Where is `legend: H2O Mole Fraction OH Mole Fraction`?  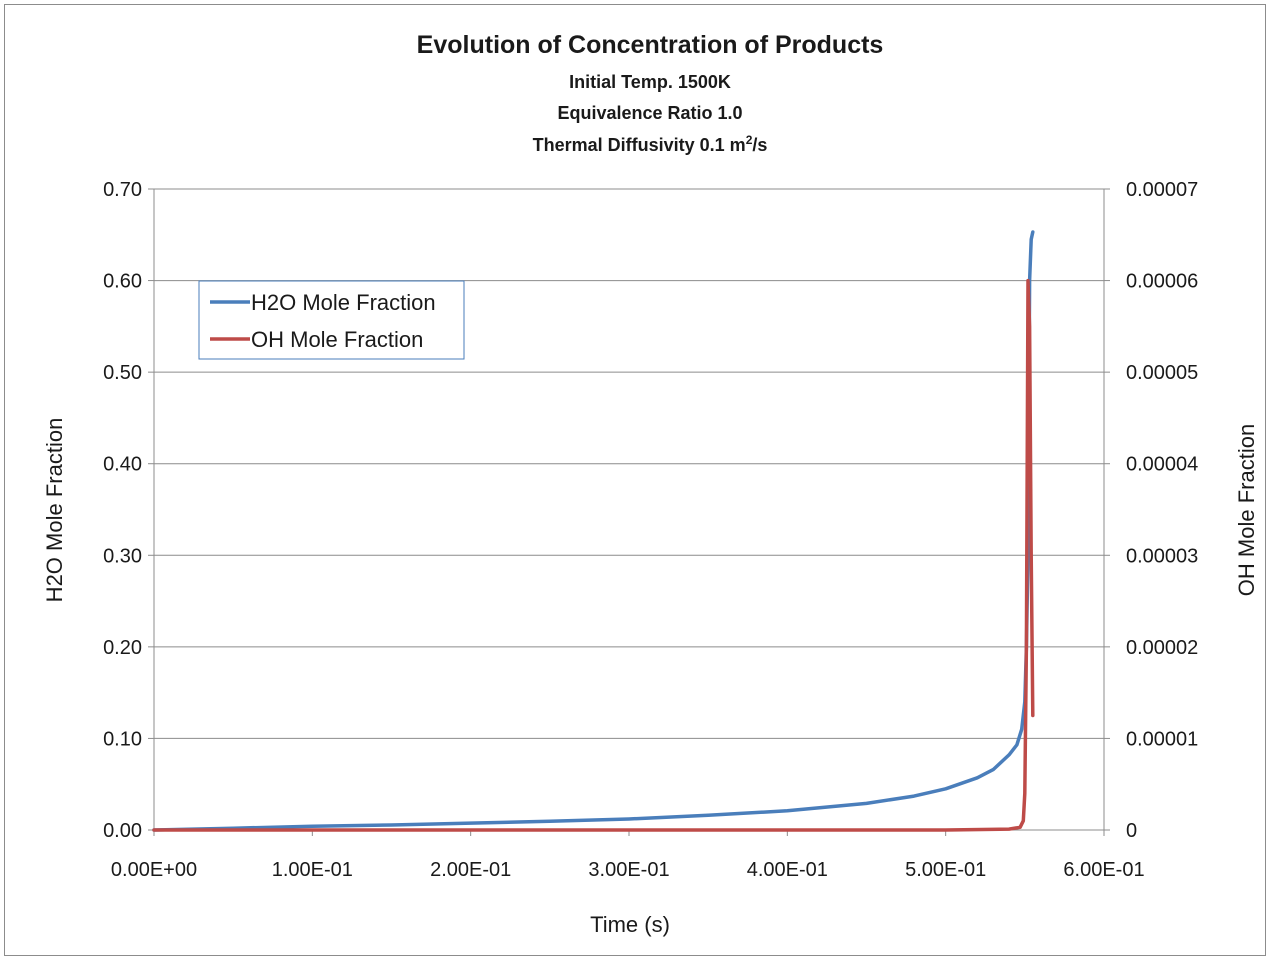 legend: H2O Mole Fraction OH Mole Fraction is located at coordinates (331, 320).